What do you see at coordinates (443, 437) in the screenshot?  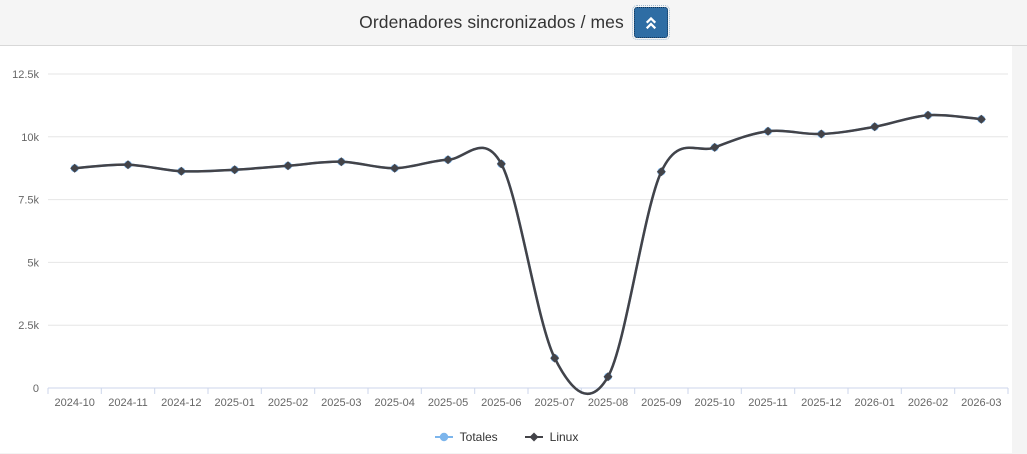 I see `totales-legend-marker` at bounding box center [443, 437].